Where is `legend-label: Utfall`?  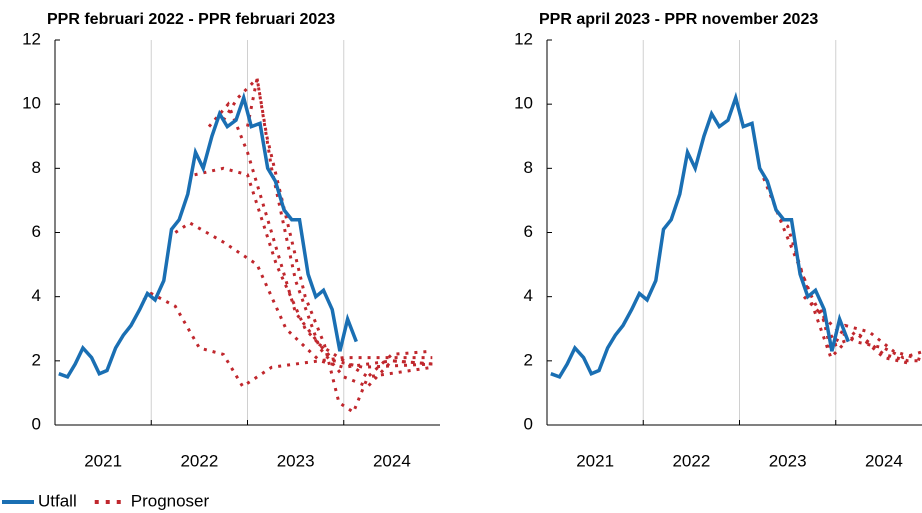
legend-label: Utfall is located at coordinates (57, 500).